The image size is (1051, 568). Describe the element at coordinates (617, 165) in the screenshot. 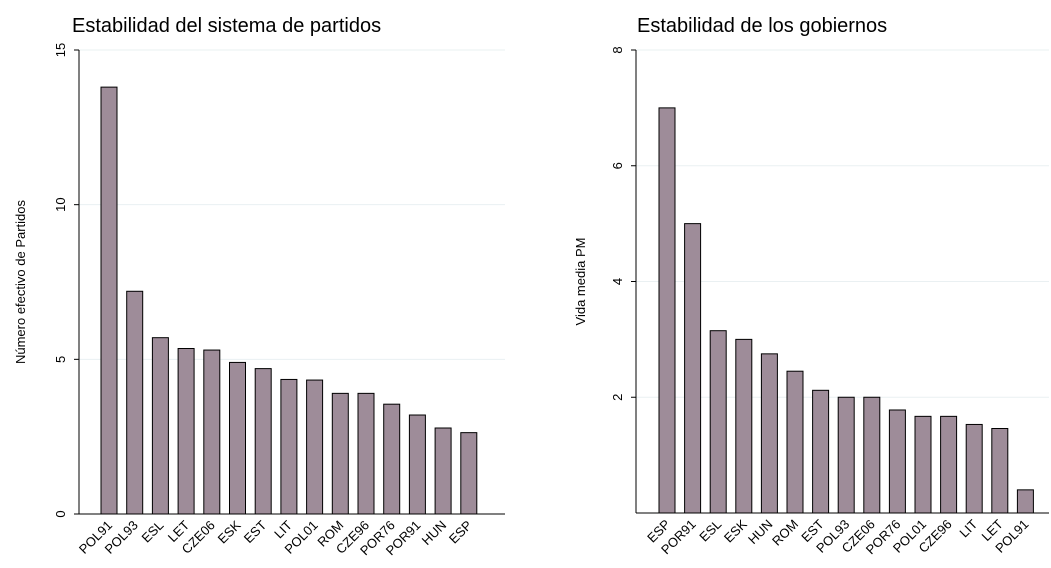

I see `y-tick-label: 6` at that location.